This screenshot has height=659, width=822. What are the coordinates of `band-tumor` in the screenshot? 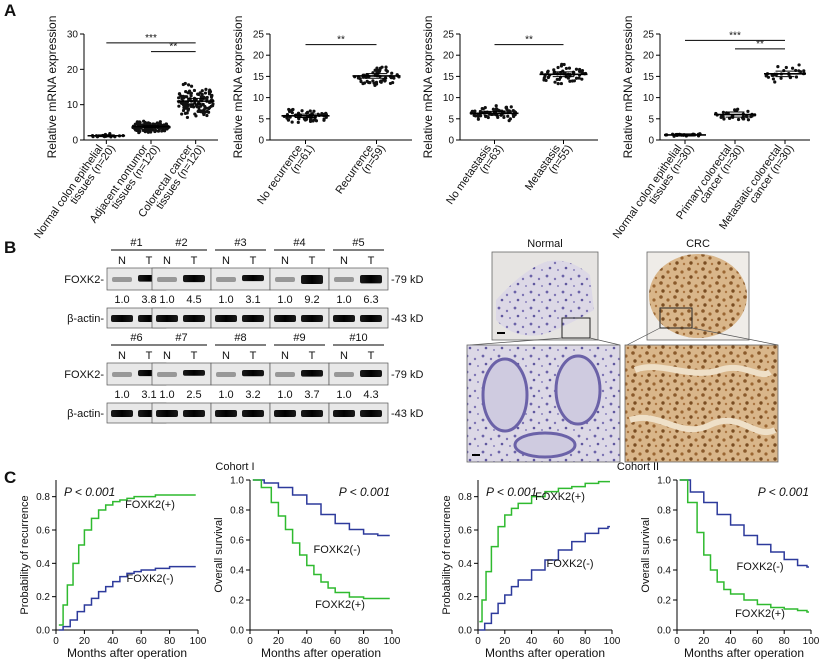 It's located at (194, 373).